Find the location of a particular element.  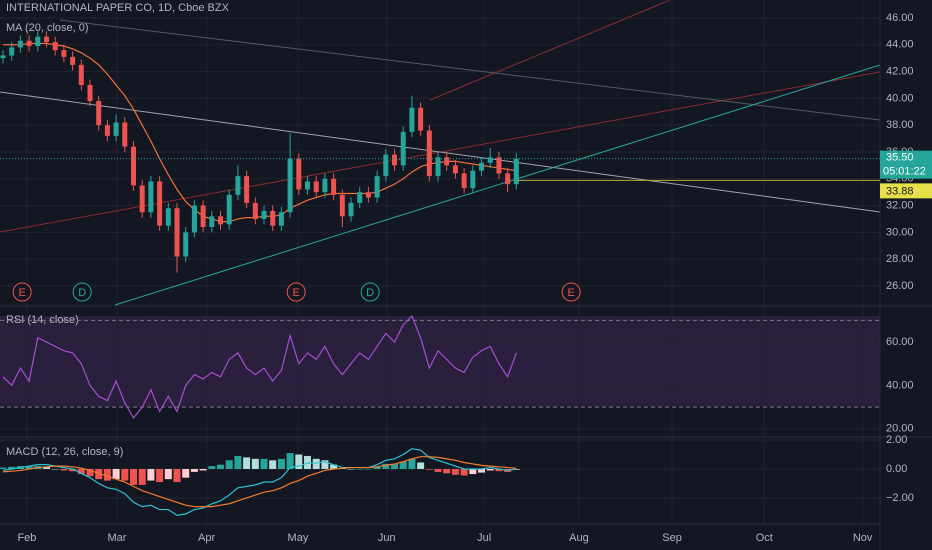

y-tick-label: 46.00 is located at coordinates (900, 18).